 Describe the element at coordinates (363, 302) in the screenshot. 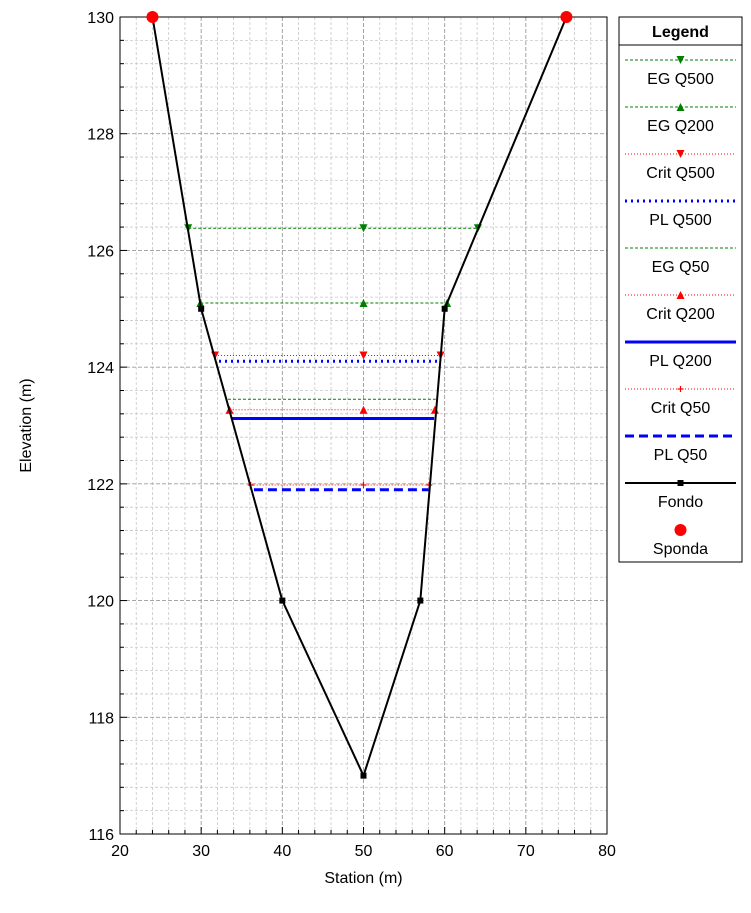

I see `data-point-eg-q200` at that location.